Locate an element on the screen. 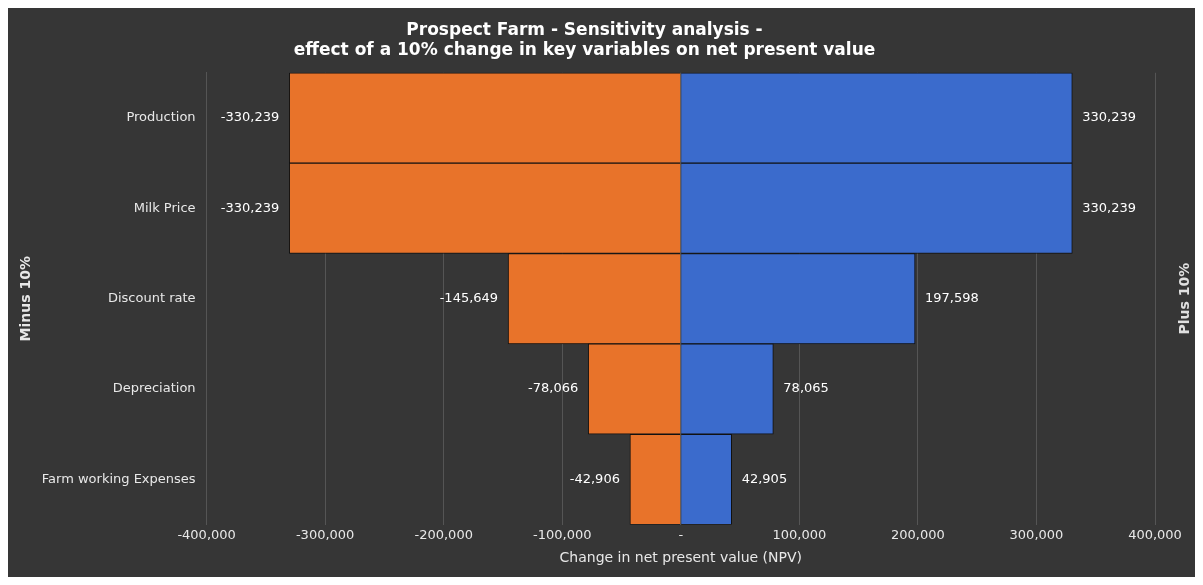 This screenshot has width=1203, height=585. x-tick-label: 300,000 is located at coordinates (1036, 534).